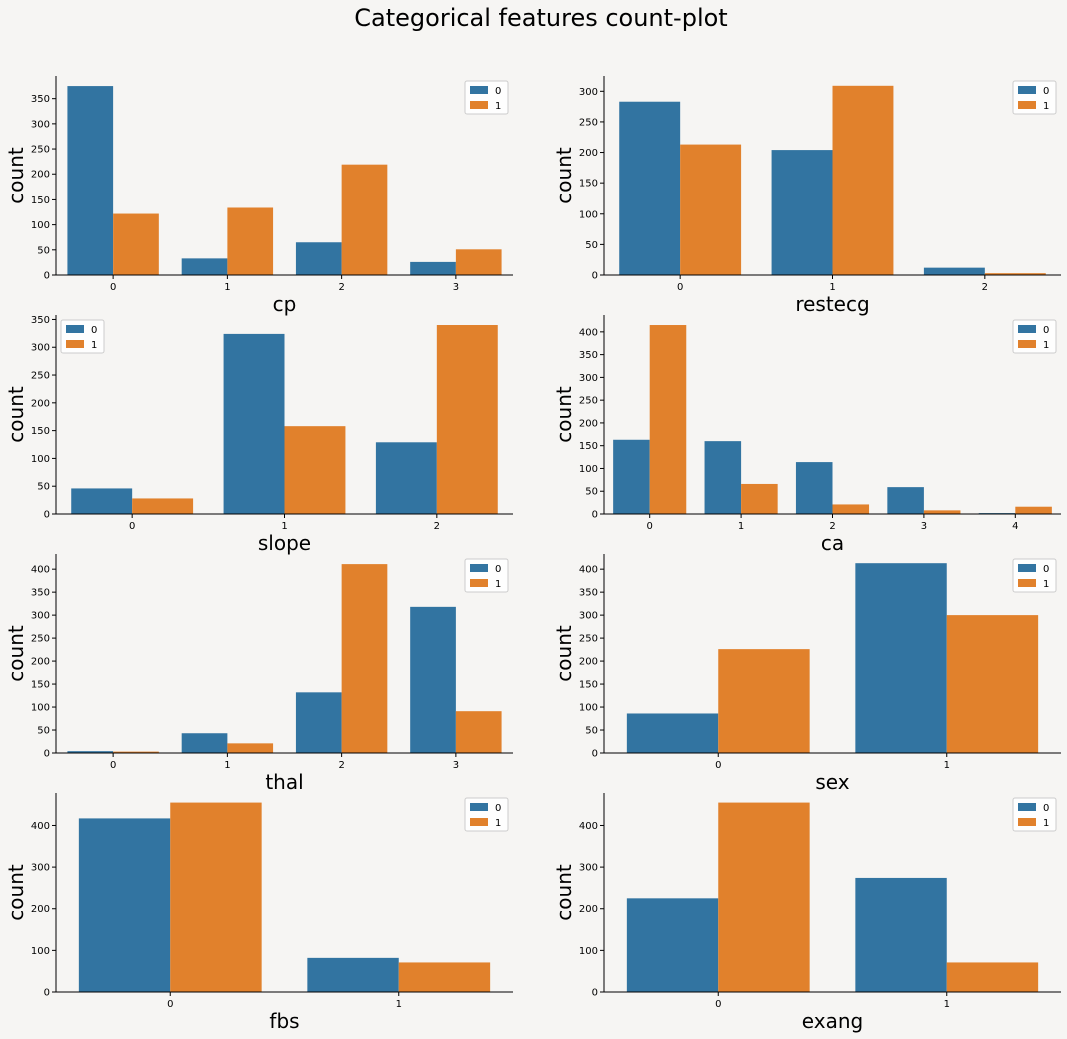 The height and width of the screenshot is (1039, 1067). What do you see at coordinates (284, 782) in the screenshot?
I see `x-axis-label: thal` at bounding box center [284, 782].